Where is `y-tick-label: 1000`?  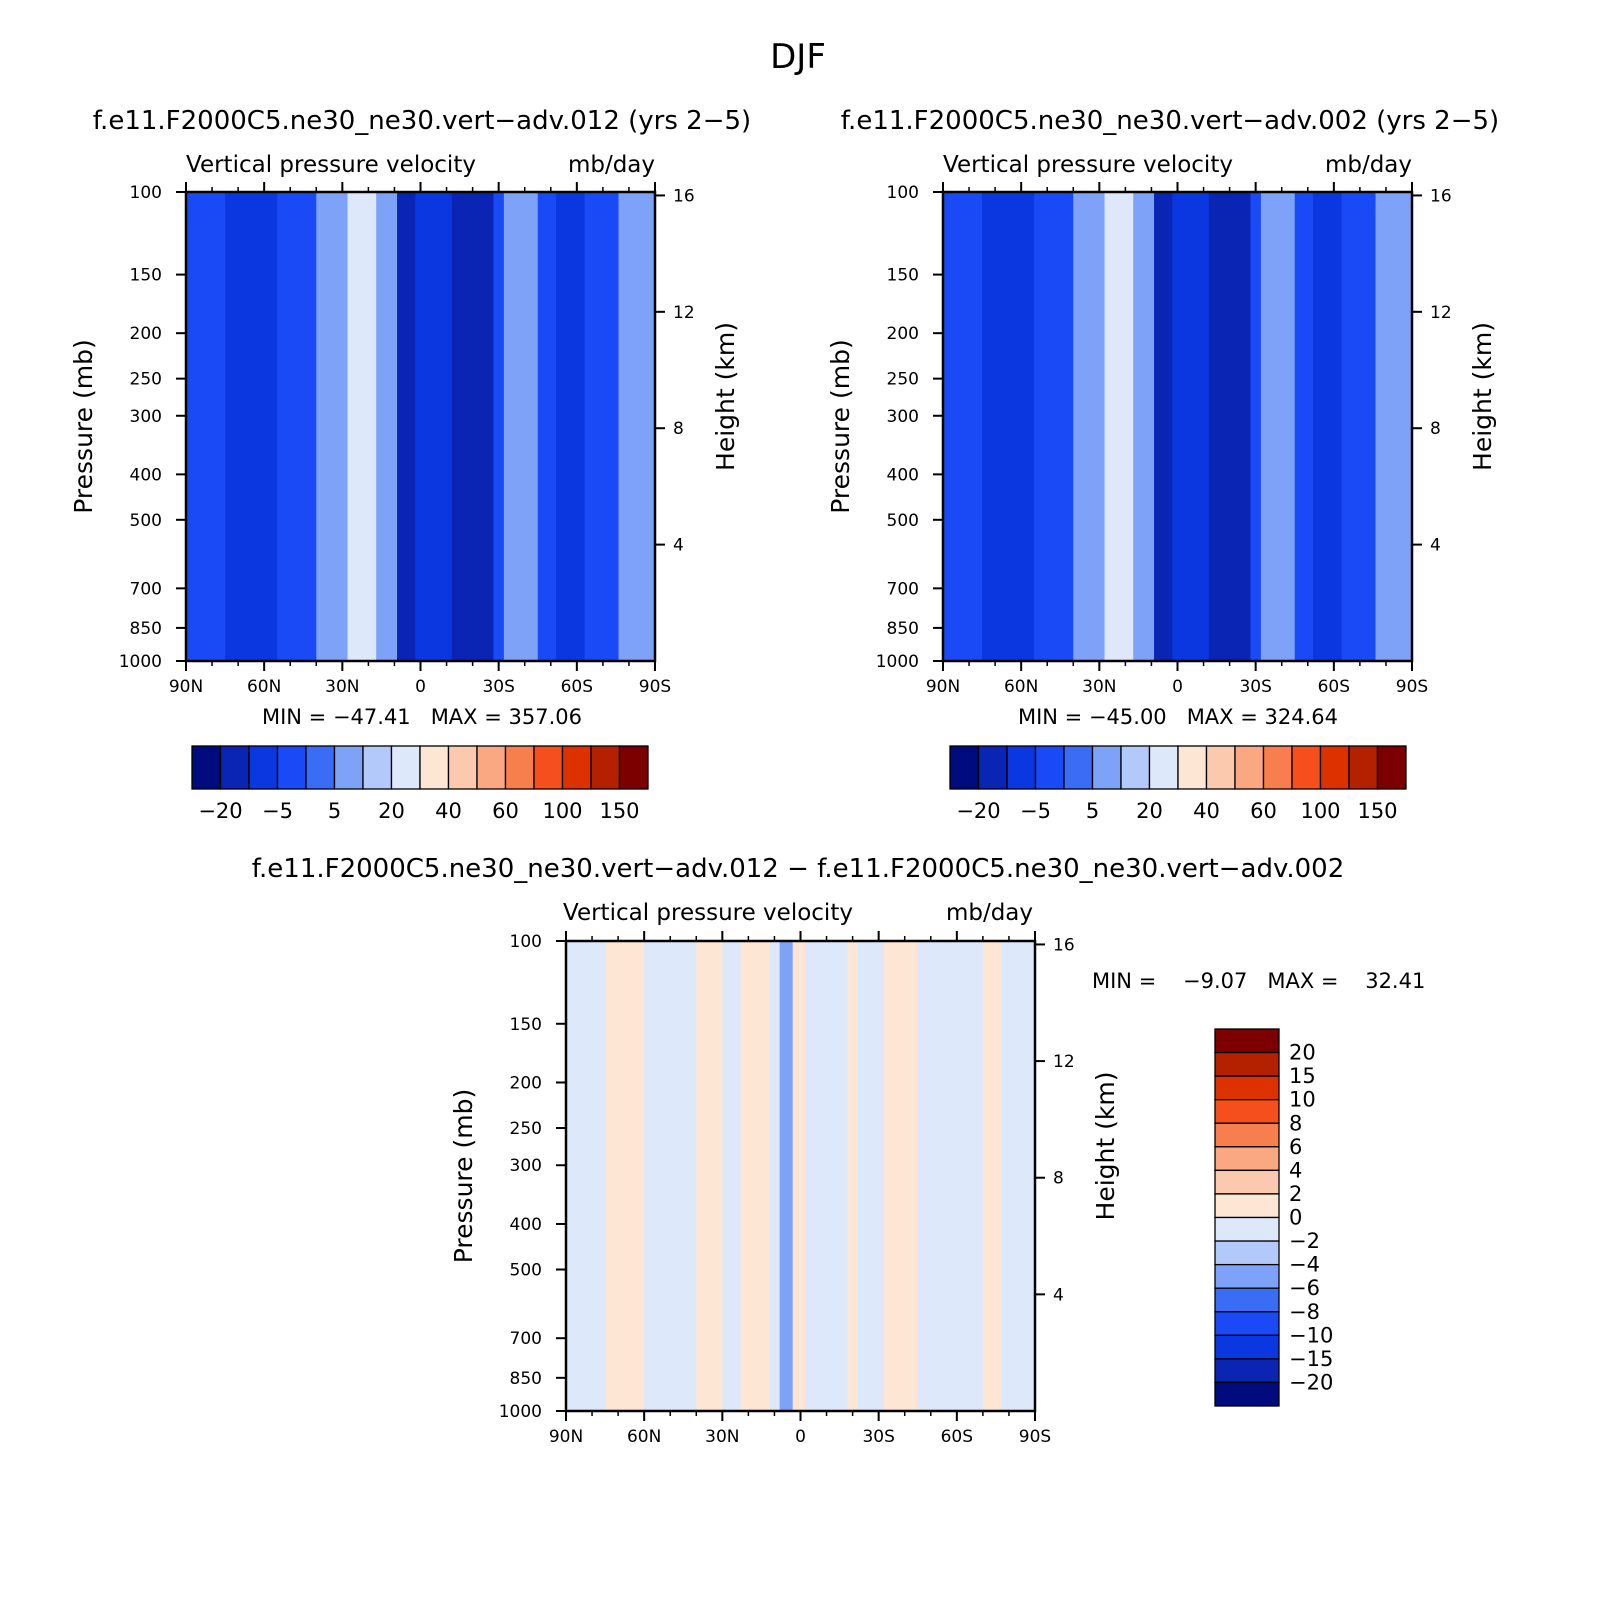
y-tick-label: 1000 is located at coordinates (897, 662).